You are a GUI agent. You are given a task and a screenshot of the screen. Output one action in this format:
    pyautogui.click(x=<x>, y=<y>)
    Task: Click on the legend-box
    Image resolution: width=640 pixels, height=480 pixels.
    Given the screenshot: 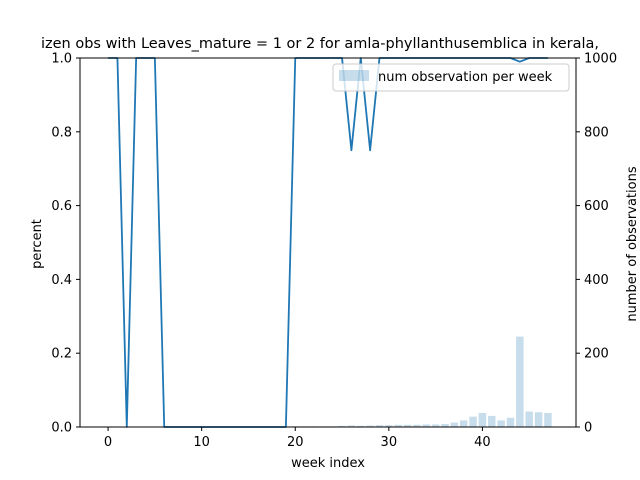 What is the action you would take?
    pyautogui.click(x=451, y=77)
    